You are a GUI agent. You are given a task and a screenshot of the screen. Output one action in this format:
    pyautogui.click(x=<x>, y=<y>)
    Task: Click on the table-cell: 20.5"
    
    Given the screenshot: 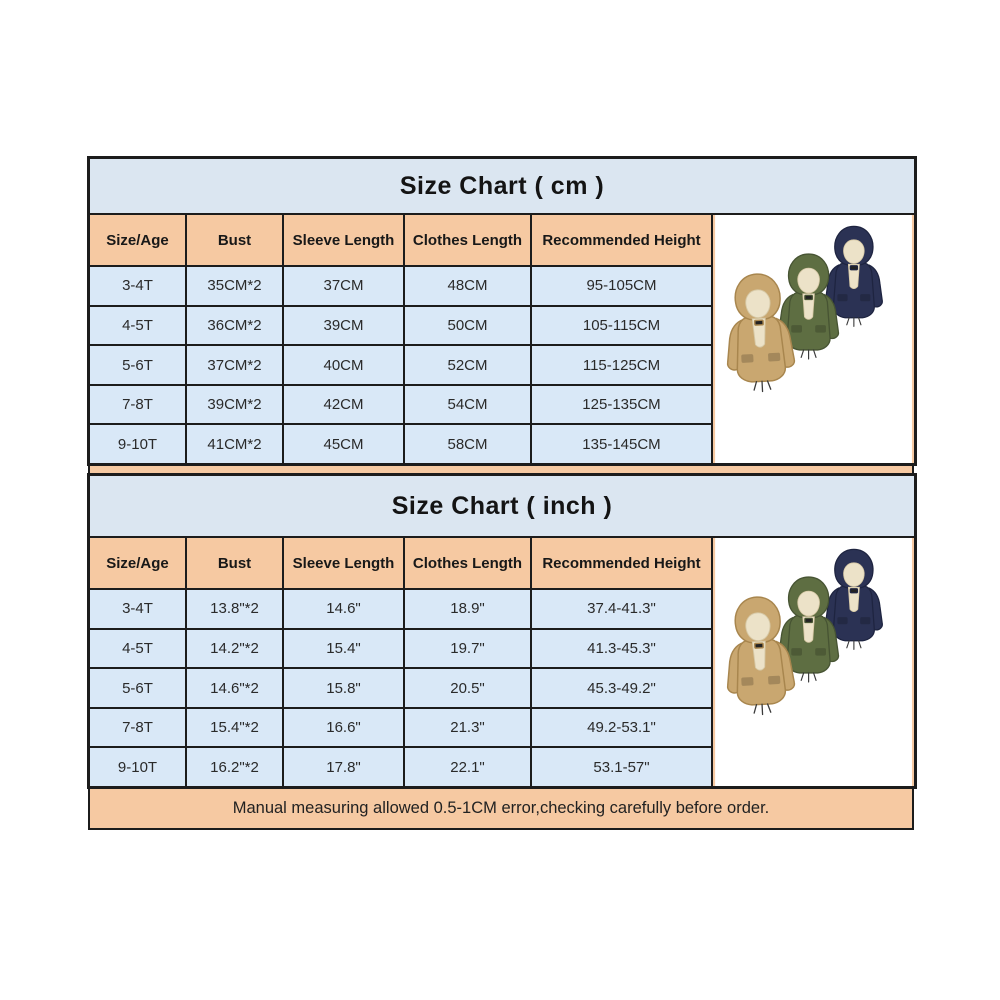 What is the action you would take?
    pyautogui.click(x=467, y=688)
    